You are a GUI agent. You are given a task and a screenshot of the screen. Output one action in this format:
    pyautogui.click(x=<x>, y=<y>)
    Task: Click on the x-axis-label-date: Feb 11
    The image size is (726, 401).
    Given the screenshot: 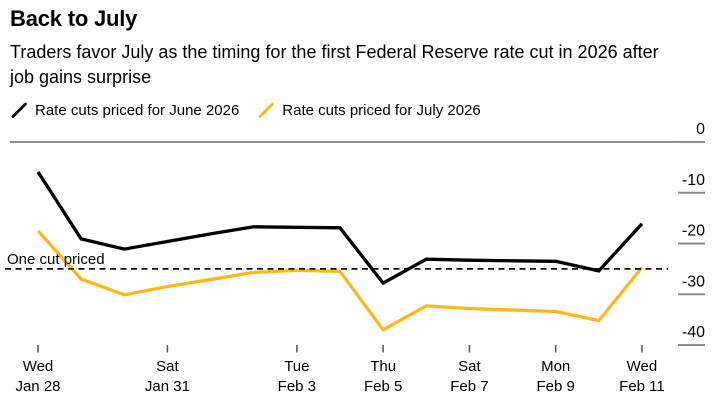 What is the action you would take?
    pyautogui.click(x=642, y=386)
    